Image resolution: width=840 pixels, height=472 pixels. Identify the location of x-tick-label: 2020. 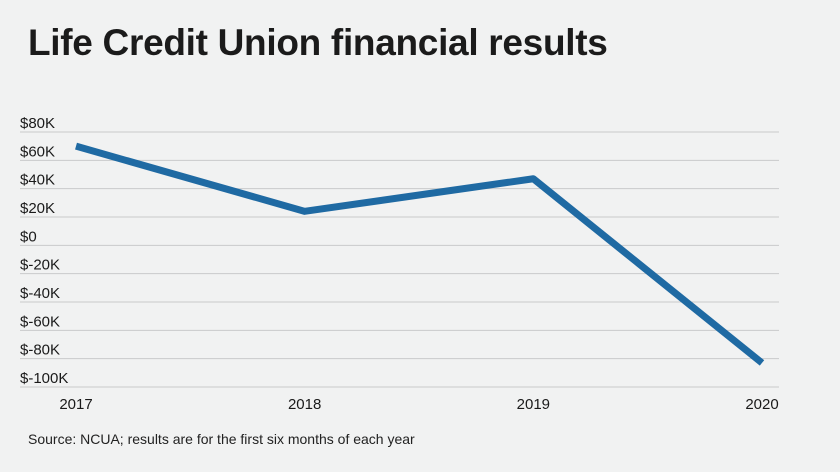
(761, 404).